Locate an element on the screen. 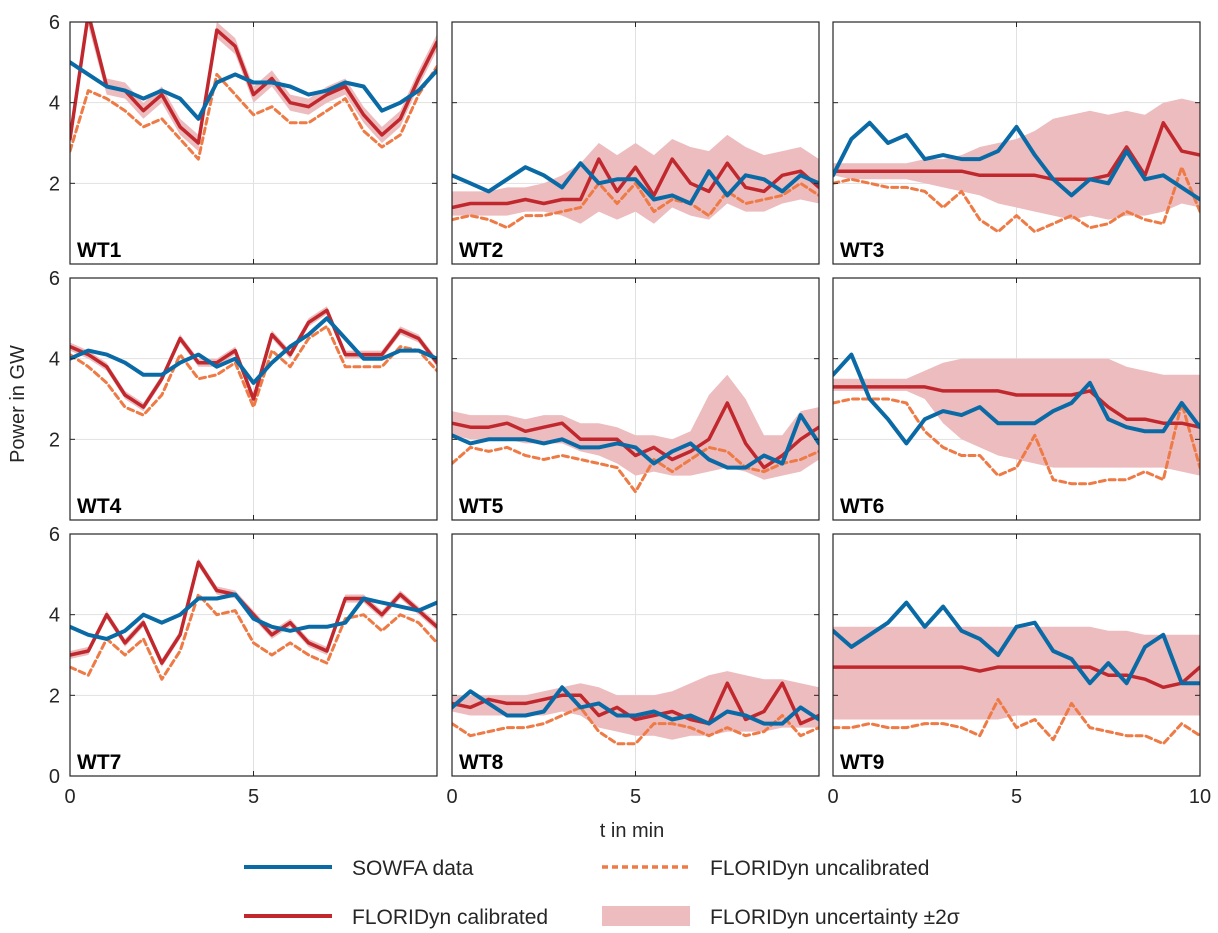  legend-label-calibrated: FLORIDyn calibrated is located at coordinates (450, 917).